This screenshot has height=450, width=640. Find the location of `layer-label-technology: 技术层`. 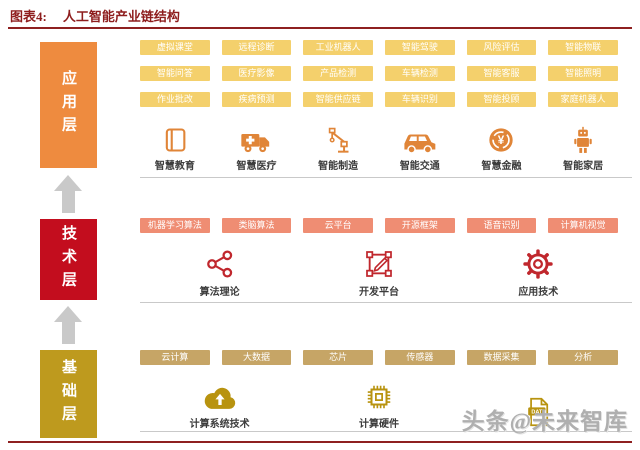

layer-label-technology: 技术层 is located at coordinates (68, 259).